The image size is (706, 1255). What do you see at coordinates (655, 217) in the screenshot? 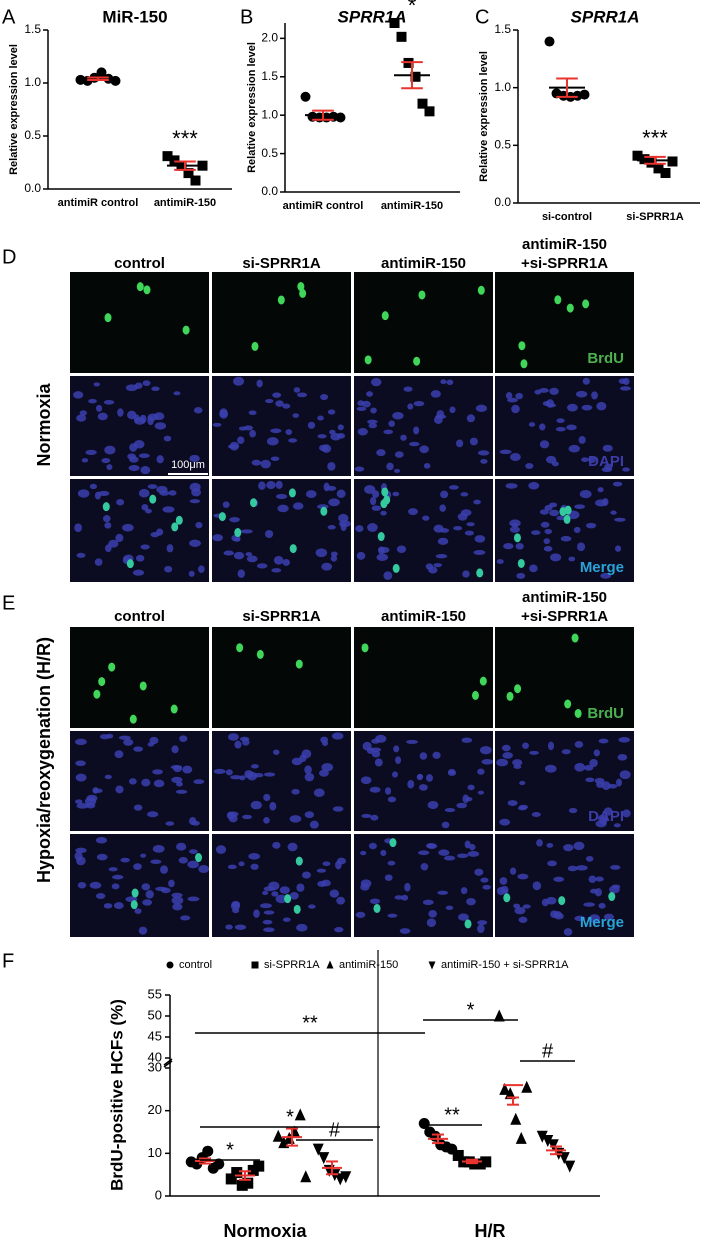
I see `x-tick-label: si-SPRR1A` at bounding box center [655, 217].